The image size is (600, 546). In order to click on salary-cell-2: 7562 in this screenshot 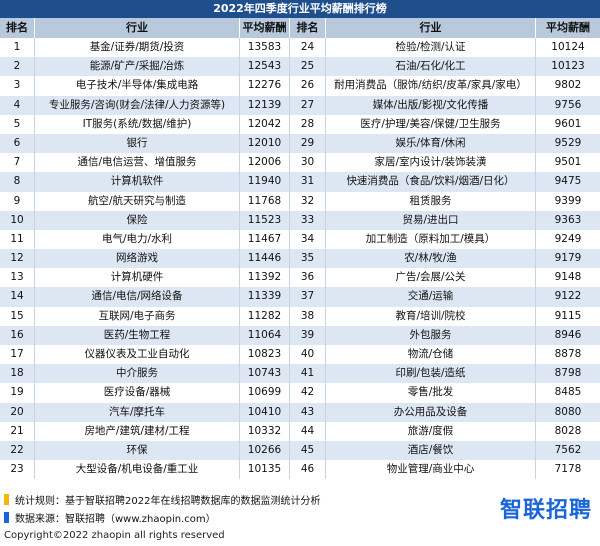, I will do `click(568, 449)`.